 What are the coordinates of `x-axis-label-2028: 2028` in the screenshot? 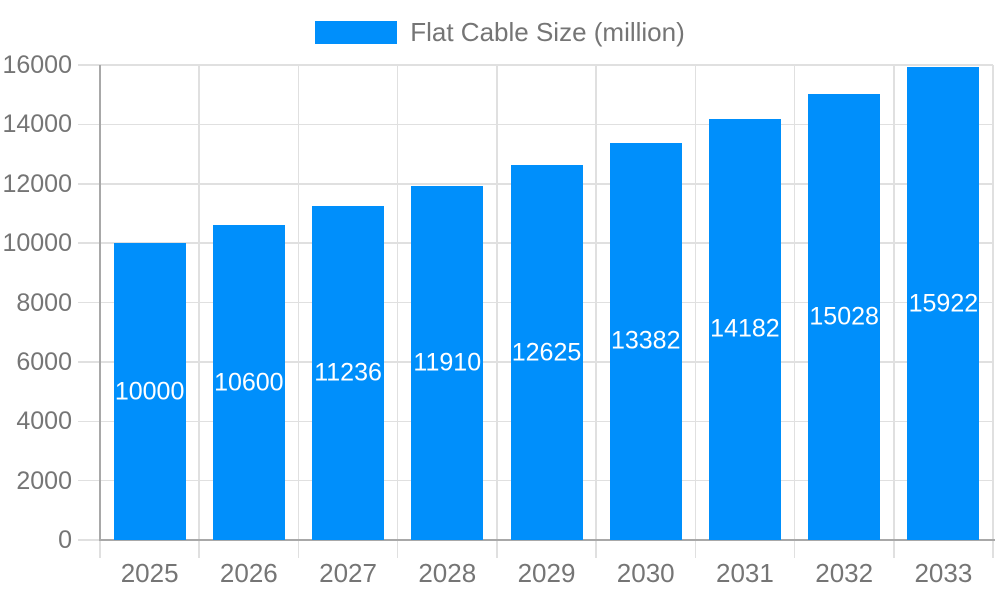 It's located at (447, 573).